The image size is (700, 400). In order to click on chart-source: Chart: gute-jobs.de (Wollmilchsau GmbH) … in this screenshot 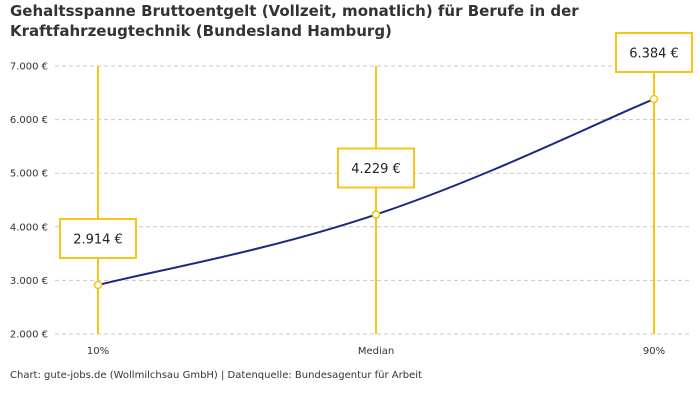, I will do `click(216, 375)`.